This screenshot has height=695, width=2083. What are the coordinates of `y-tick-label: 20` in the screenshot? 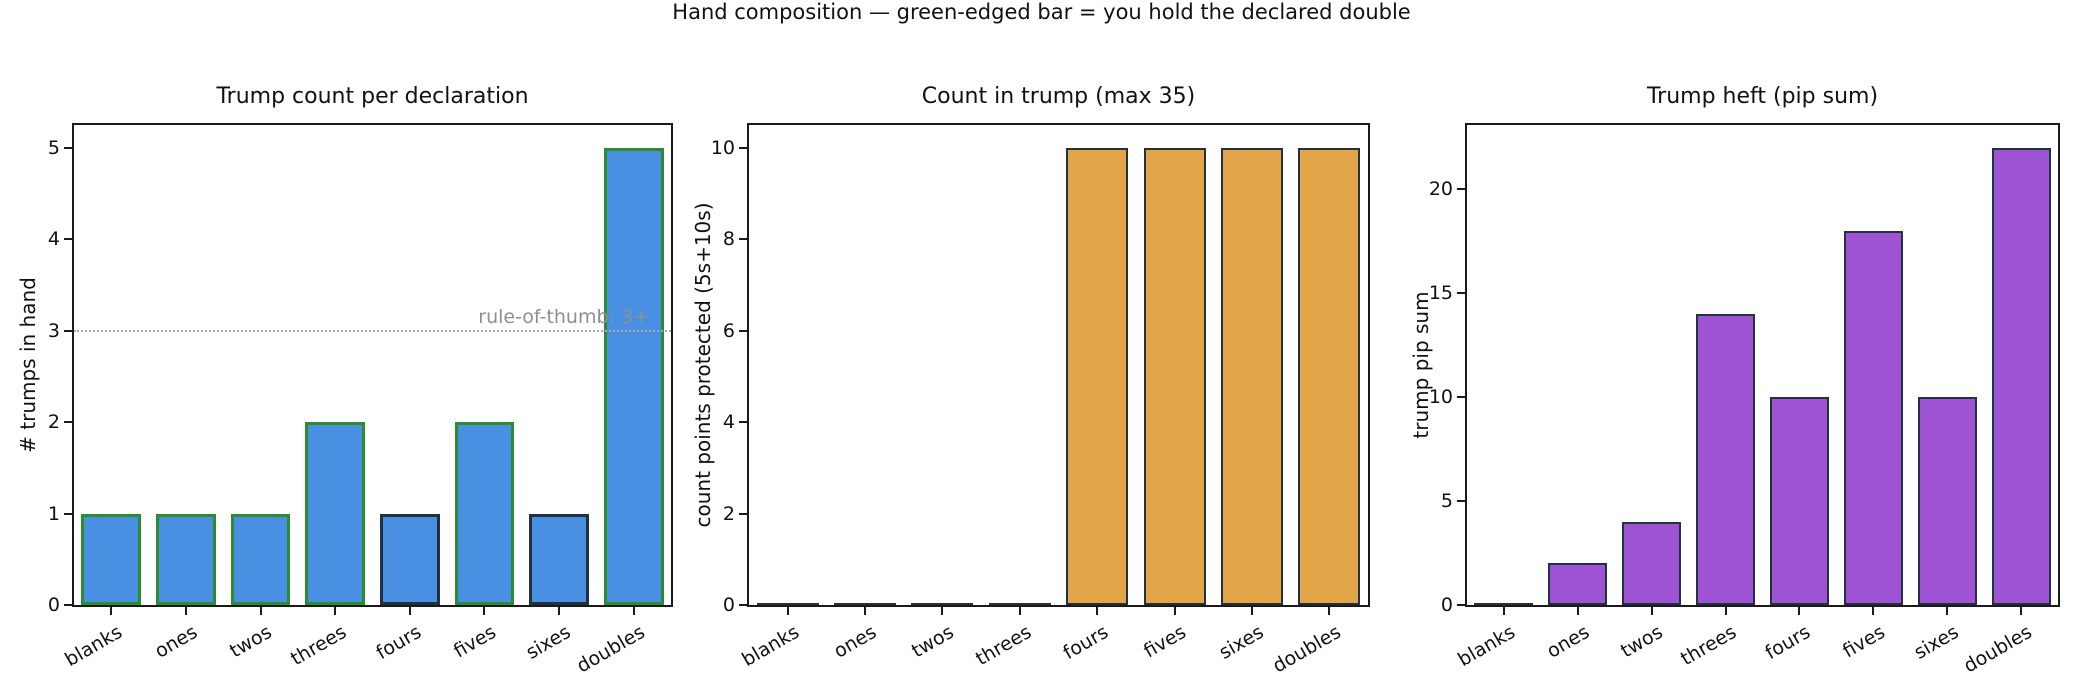 It's located at (1440, 189).